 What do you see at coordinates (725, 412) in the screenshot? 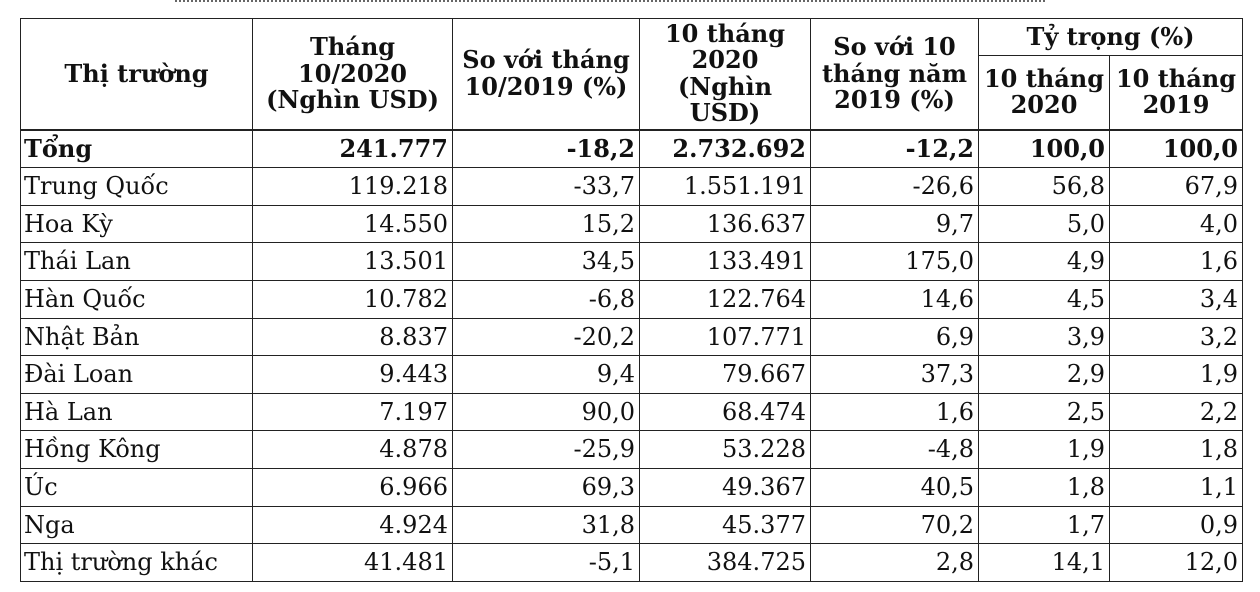
I see `cell-ten-months-2020: 68.474` at bounding box center [725, 412].